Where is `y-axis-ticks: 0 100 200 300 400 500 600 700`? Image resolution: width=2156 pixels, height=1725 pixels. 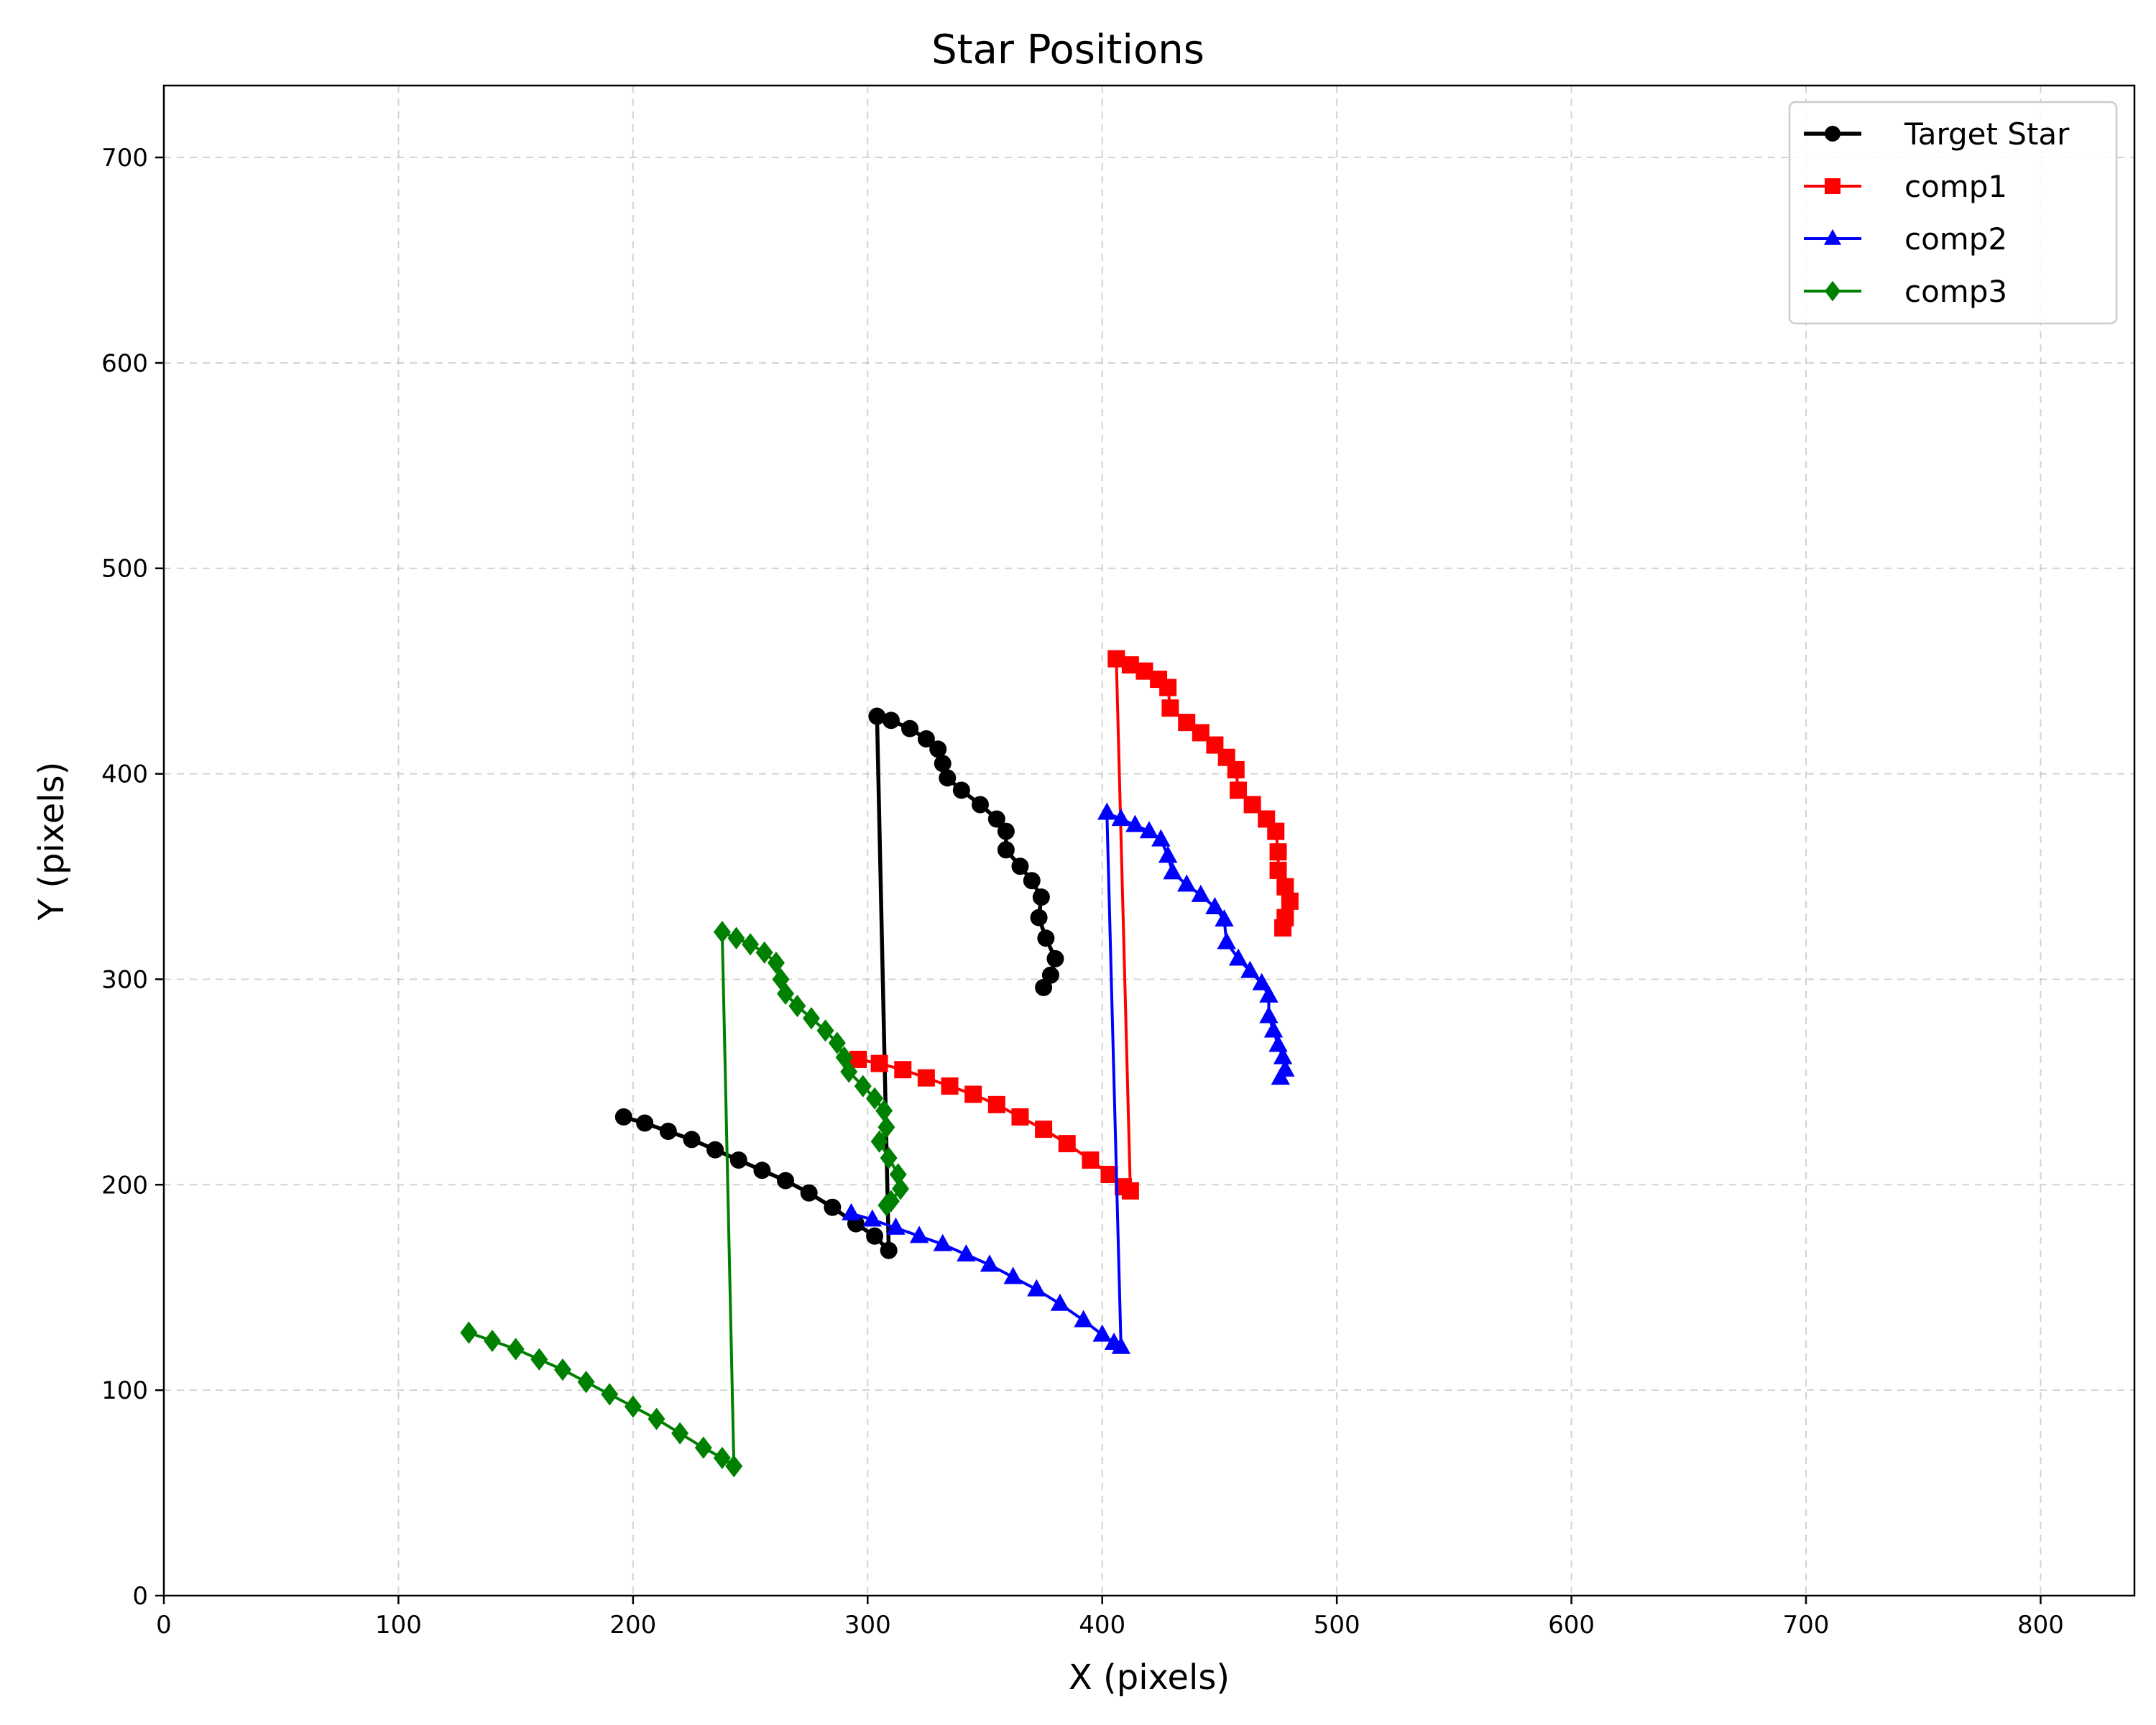 y-axis-ticks: 0 100 200 300 400 500 600 700 is located at coordinates (132, 877).